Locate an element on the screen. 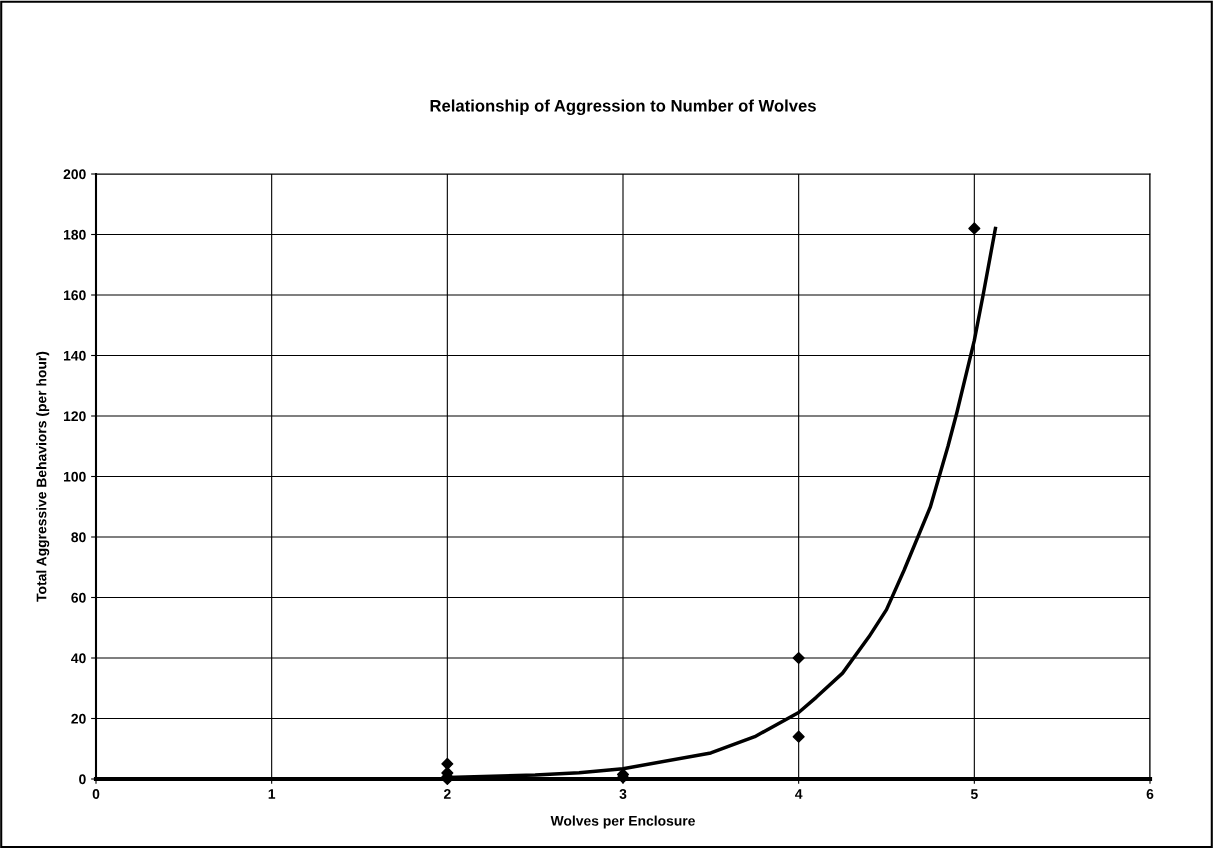  x-tick-label: 0 is located at coordinates (96, 794).